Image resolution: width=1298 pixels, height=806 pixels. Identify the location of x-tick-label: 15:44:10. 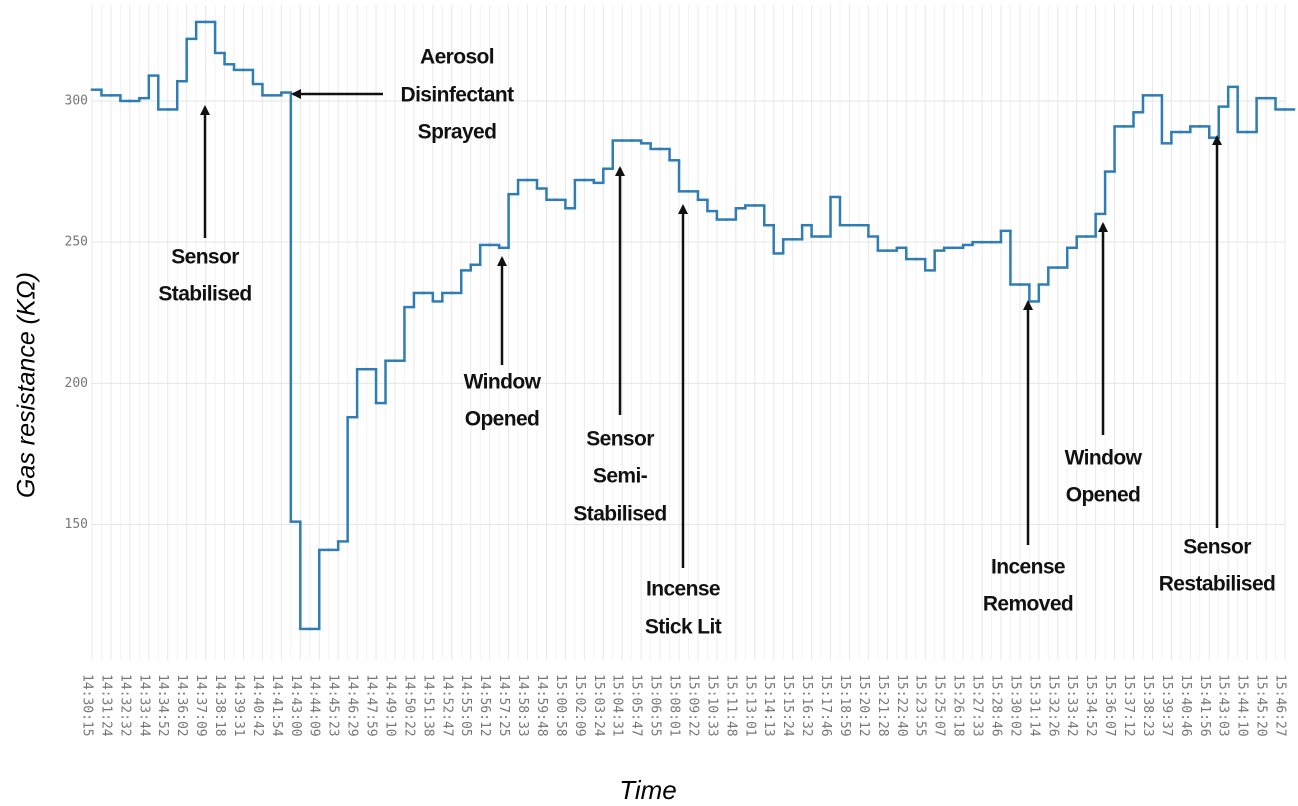
(1242, 705).